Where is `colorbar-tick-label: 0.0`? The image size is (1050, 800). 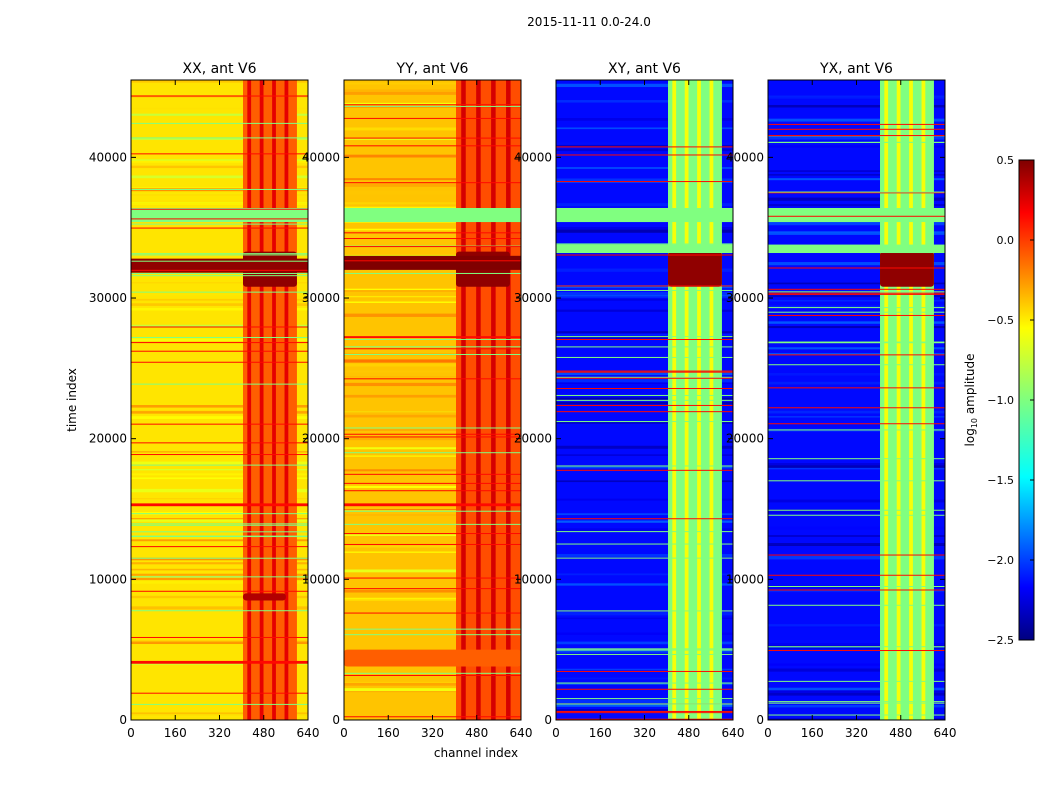 colorbar-tick-label: 0.0 is located at coordinates (1006, 240).